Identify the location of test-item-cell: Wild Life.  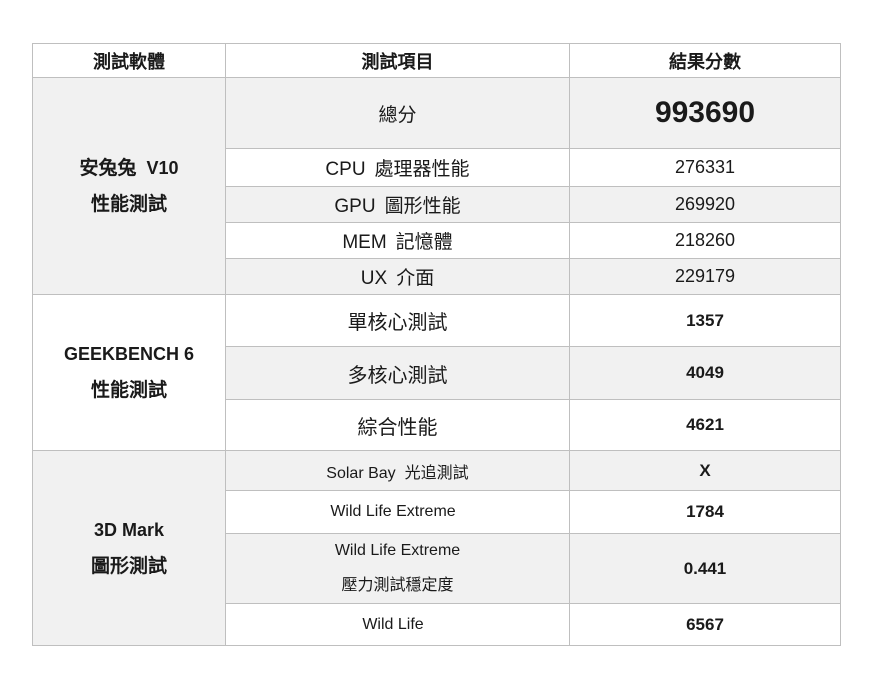
(397, 624).